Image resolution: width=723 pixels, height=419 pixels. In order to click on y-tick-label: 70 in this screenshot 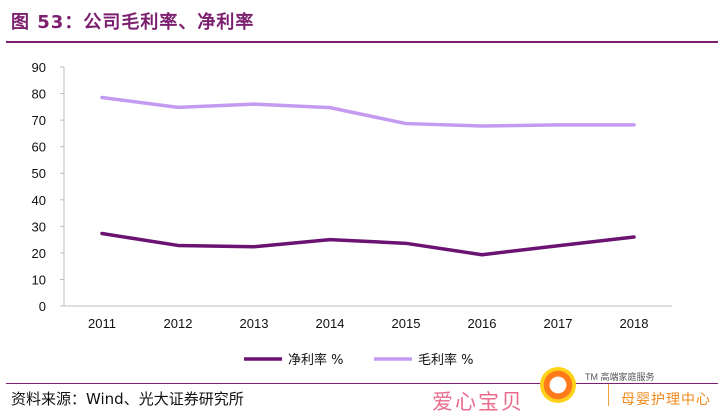, I will do `click(39, 120)`.